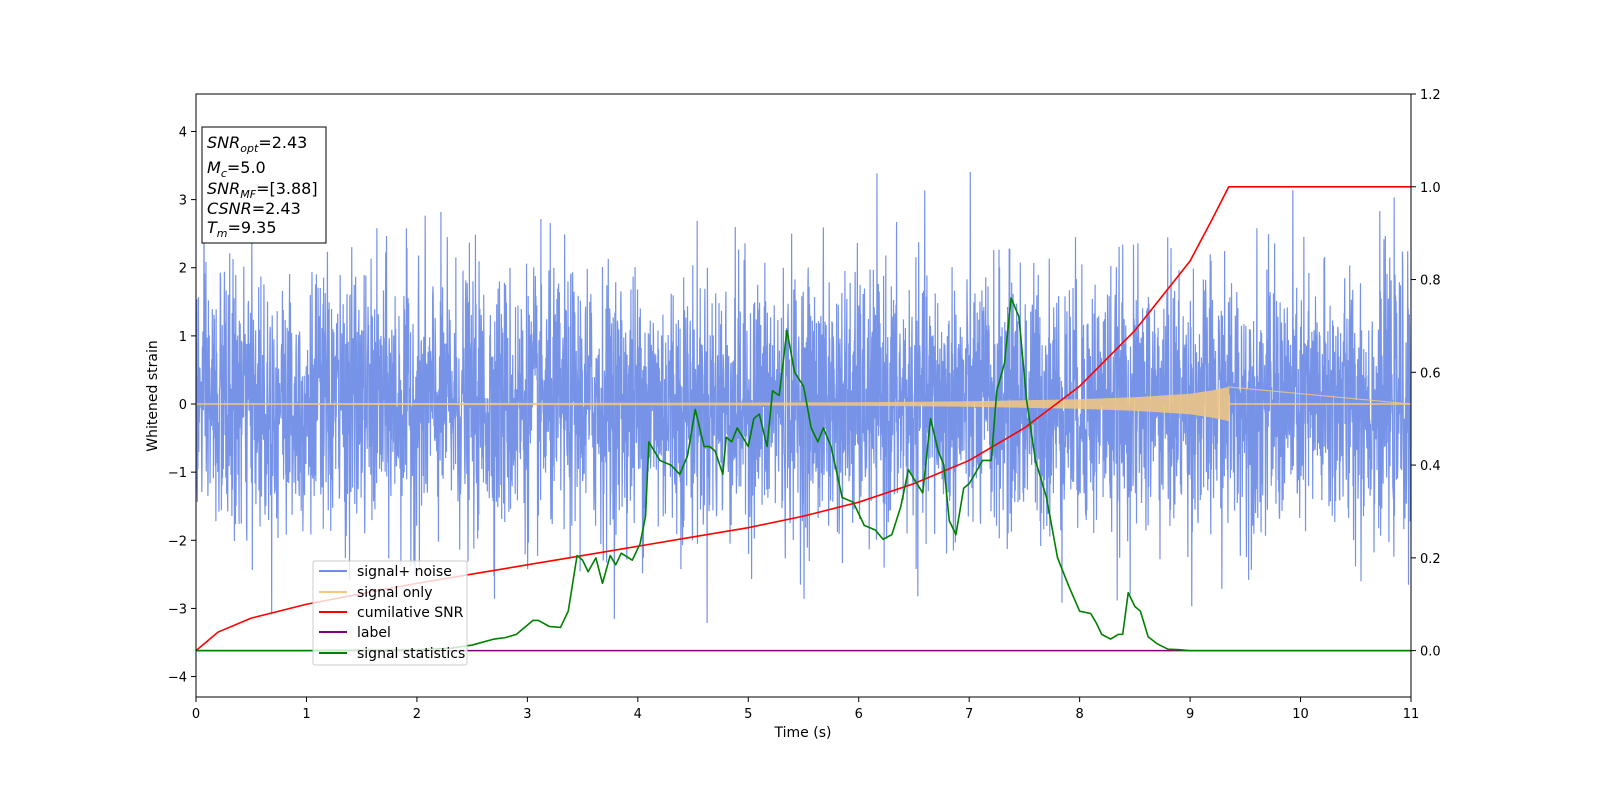 The height and width of the screenshot is (804, 1600). Describe the element at coordinates (196, 714) in the screenshot. I see `x-tick-label: 0` at that location.